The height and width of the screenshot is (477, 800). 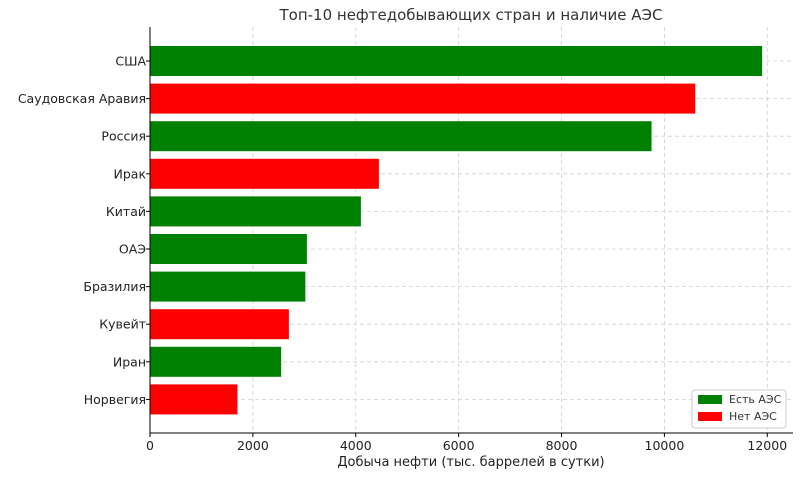 What do you see at coordinates (130, 61) in the screenshot?
I see `y-tick-label: США` at bounding box center [130, 61].